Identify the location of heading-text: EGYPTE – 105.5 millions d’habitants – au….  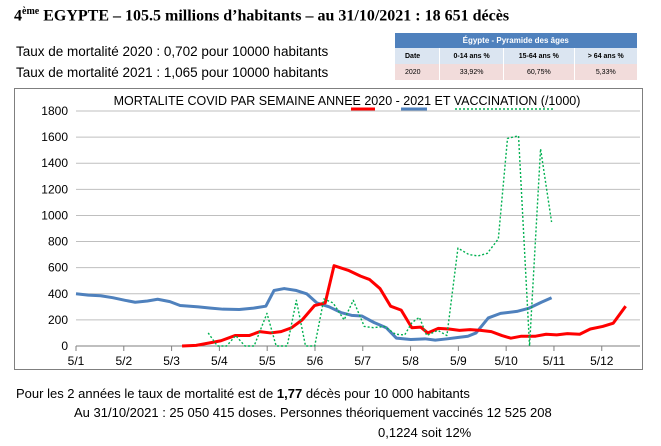
(274, 16).